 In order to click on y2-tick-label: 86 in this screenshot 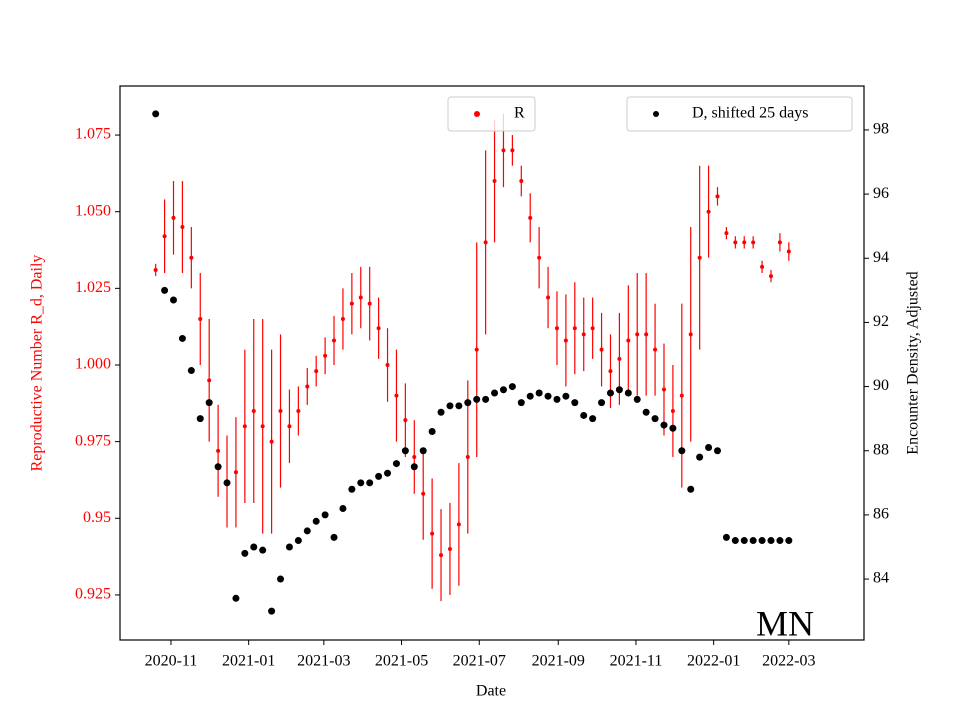, I will do `click(881, 514)`.